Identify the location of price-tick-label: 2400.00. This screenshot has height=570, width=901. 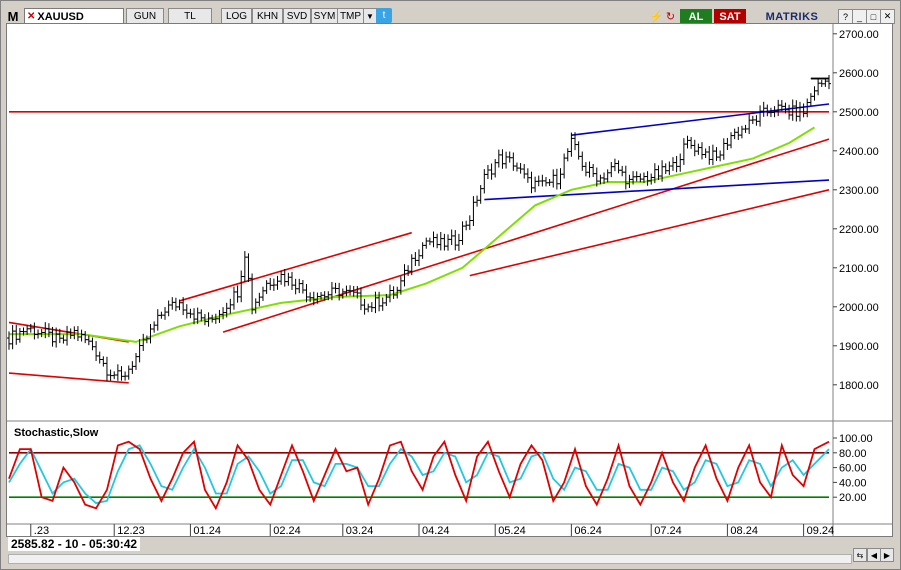
(859, 152).